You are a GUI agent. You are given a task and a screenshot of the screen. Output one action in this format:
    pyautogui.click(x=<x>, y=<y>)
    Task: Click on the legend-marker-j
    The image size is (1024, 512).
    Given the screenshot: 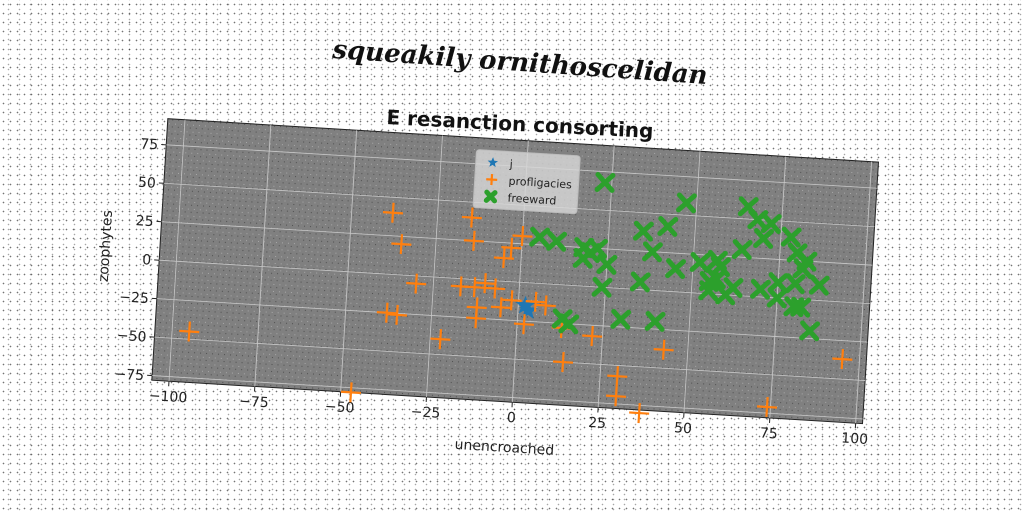 What is the action you would take?
    pyautogui.click(x=493, y=162)
    